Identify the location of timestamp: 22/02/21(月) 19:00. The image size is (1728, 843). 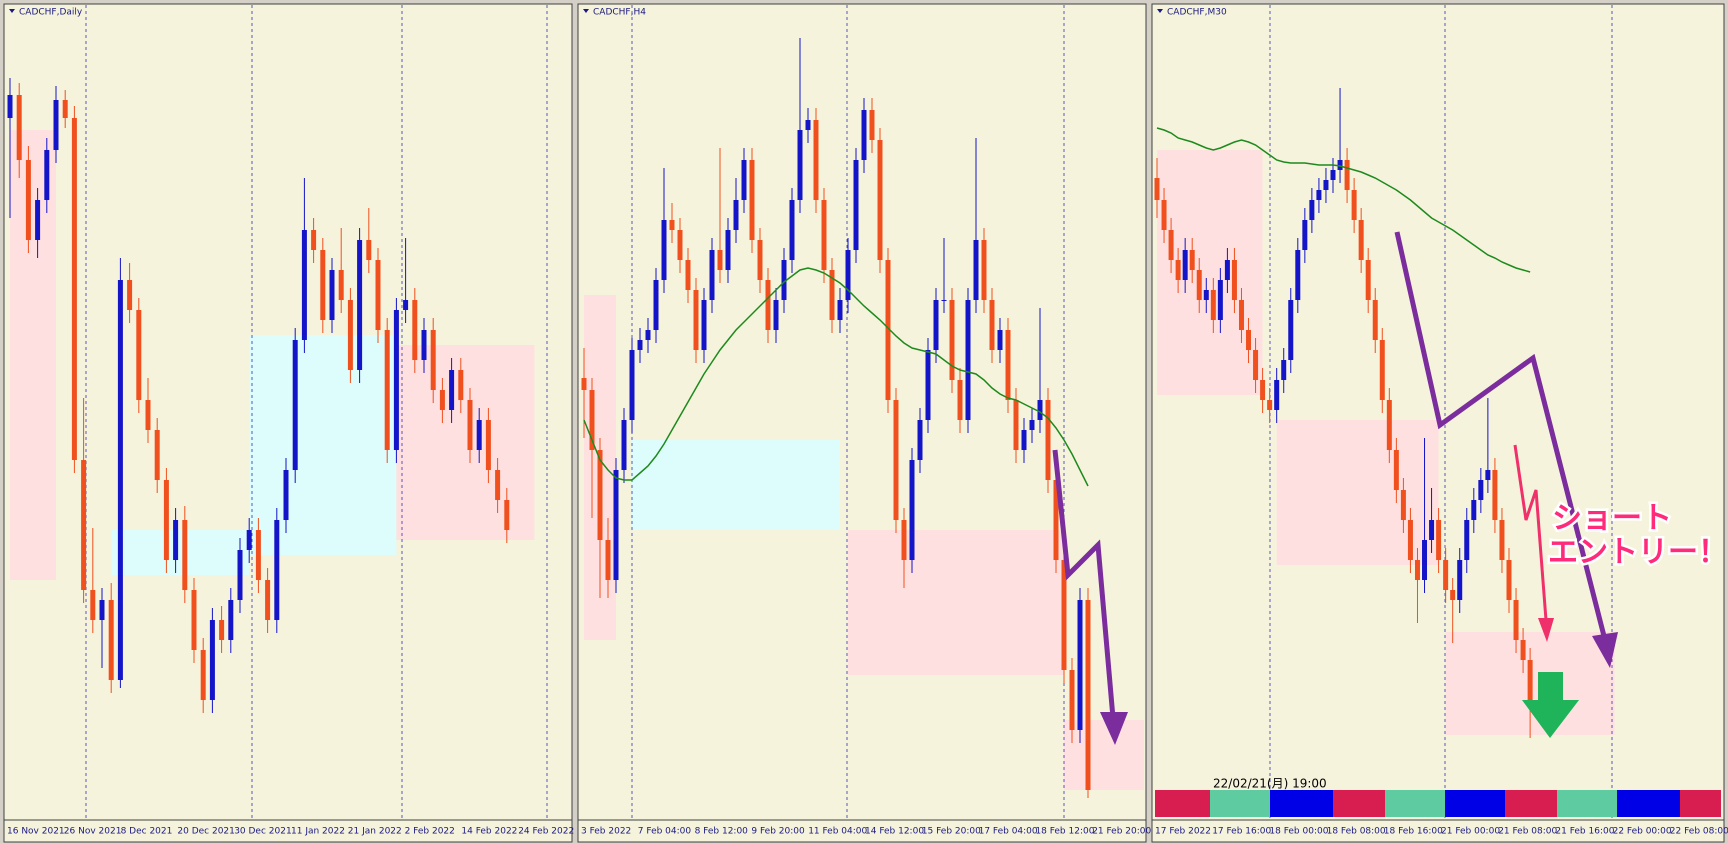
(1270, 784).